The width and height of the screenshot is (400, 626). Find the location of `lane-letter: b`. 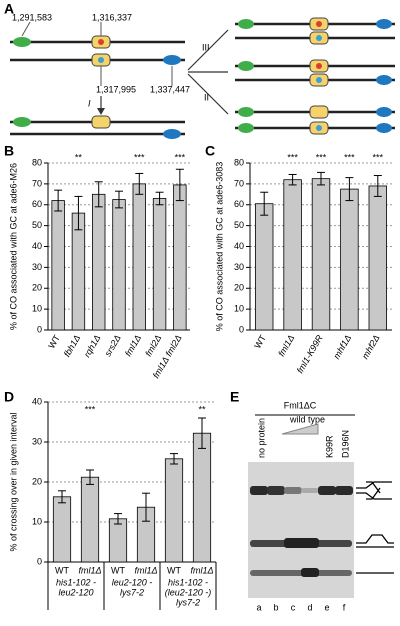

lane-letter: b is located at coordinates (275, 607).